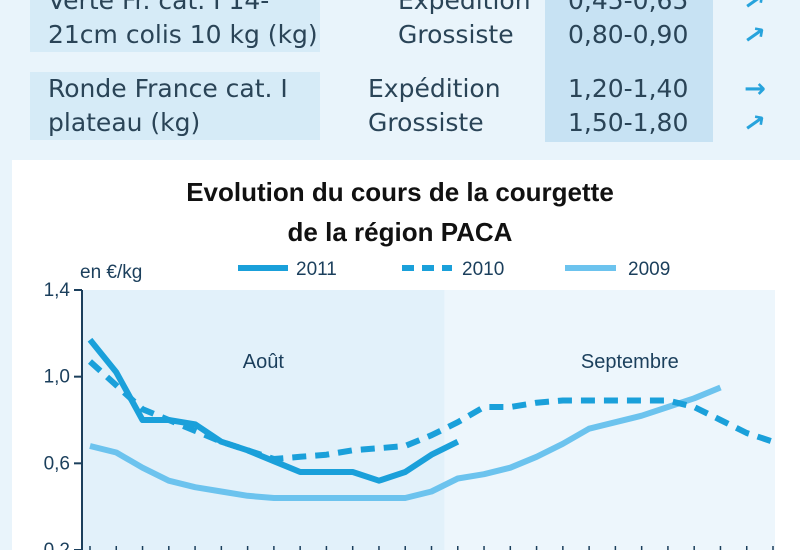 This screenshot has width=800, height=550. What do you see at coordinates (483, 269) in the screenshot?
I see `legend-label: 2010` at bounding box center [483, 269].